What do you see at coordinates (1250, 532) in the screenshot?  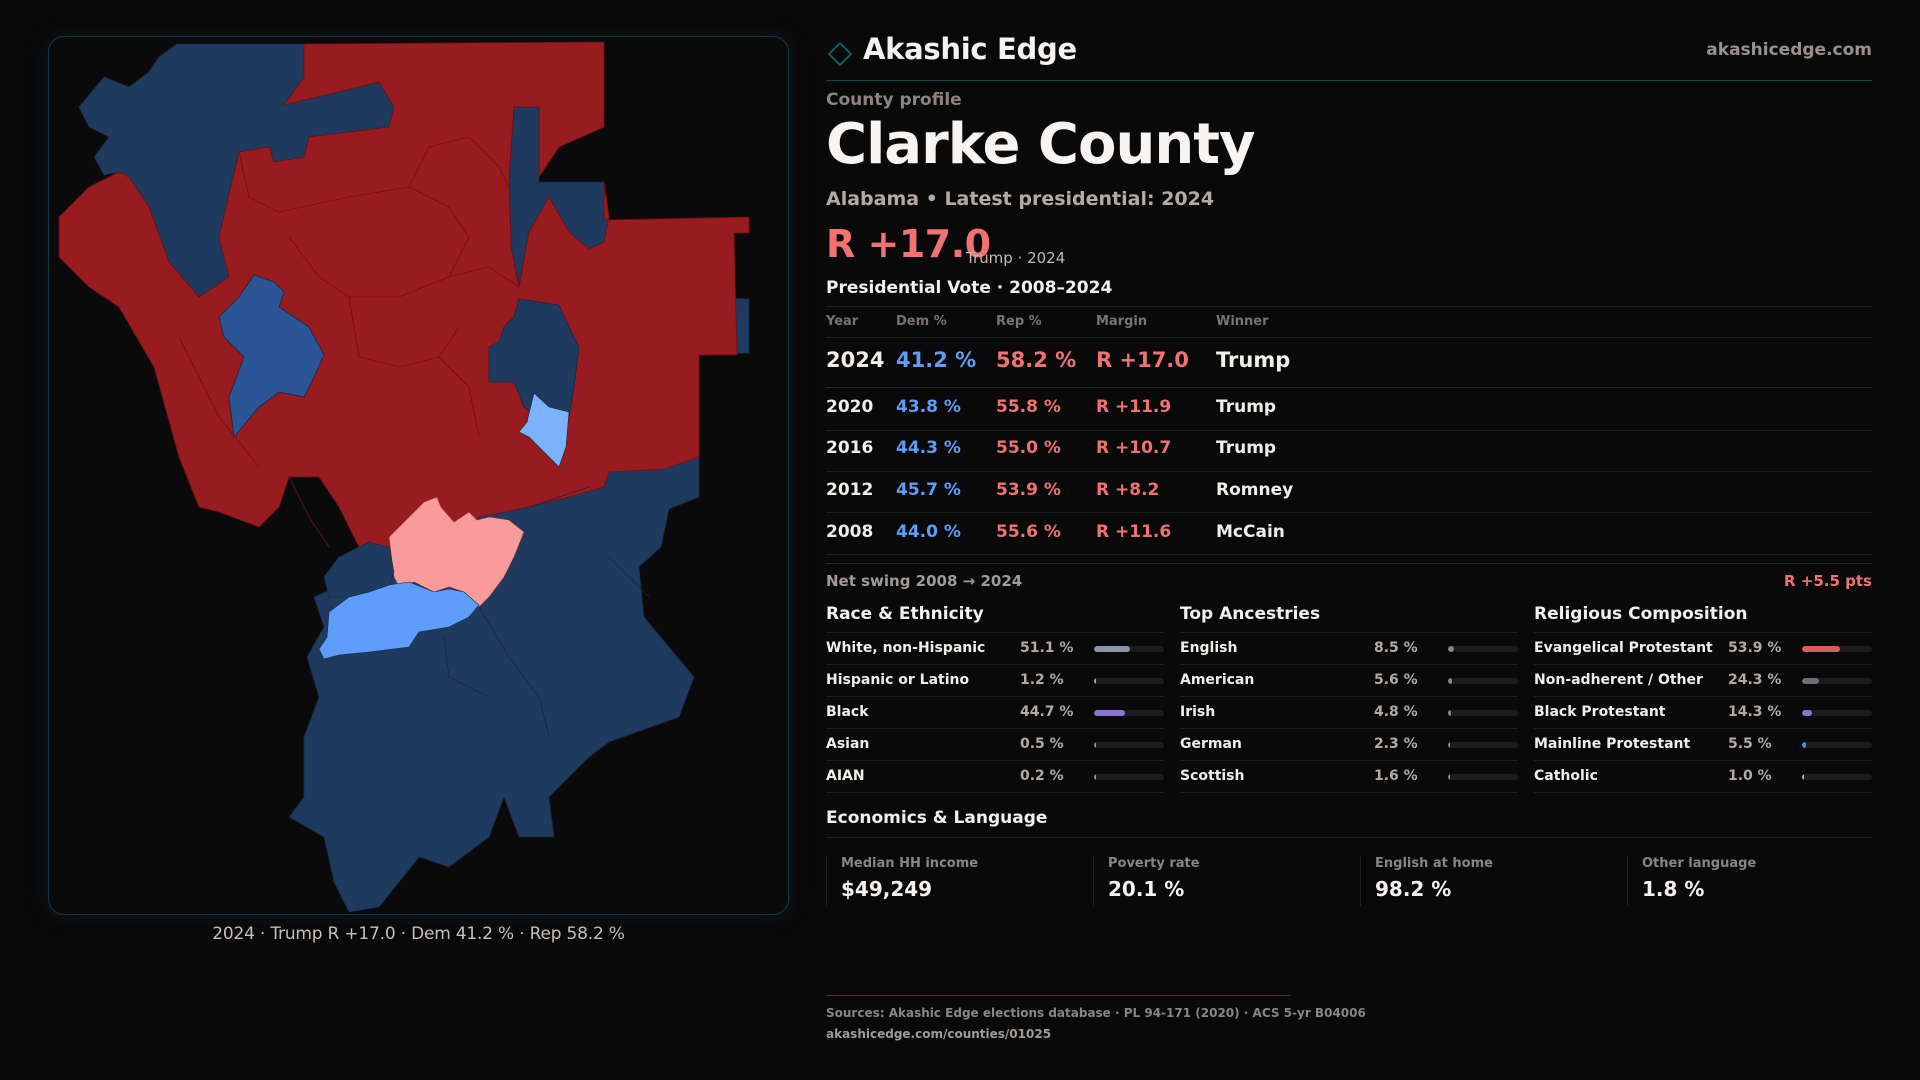 I see `cell-winner: McCain` at bounding box center [1250, 532].